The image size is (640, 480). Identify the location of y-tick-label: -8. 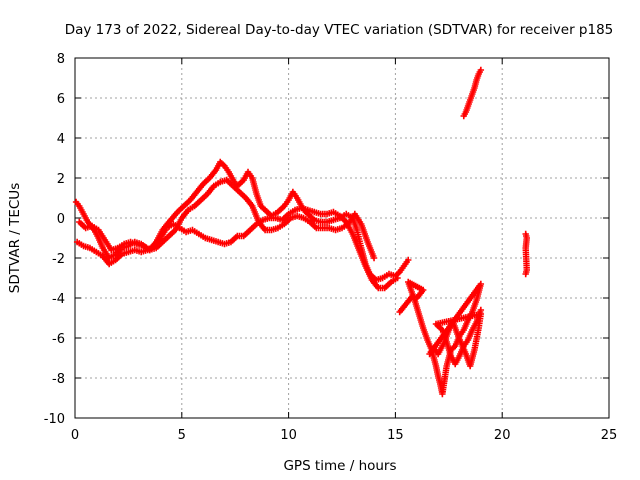
(58, 379).